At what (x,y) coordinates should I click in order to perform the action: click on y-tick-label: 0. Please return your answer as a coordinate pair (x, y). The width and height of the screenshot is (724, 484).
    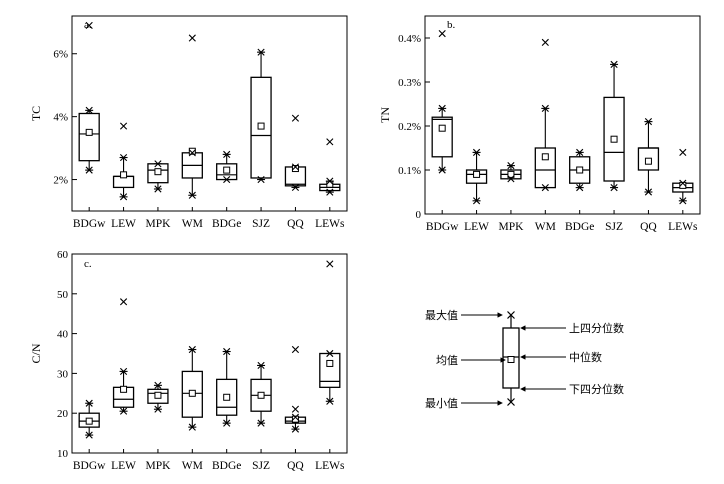
    Looking at the image, I should click on (419, 215).